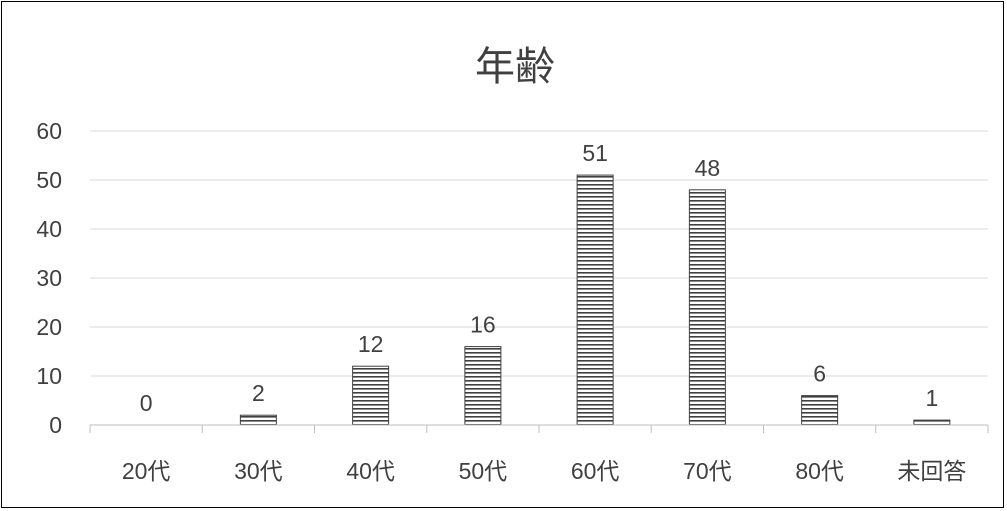 The height and width of the screenshot is (511, 1007). What do you see at coordinates (483, 325) in the screenshot?
I see `bar-value-label: 16` at bounding box center [483, 325].